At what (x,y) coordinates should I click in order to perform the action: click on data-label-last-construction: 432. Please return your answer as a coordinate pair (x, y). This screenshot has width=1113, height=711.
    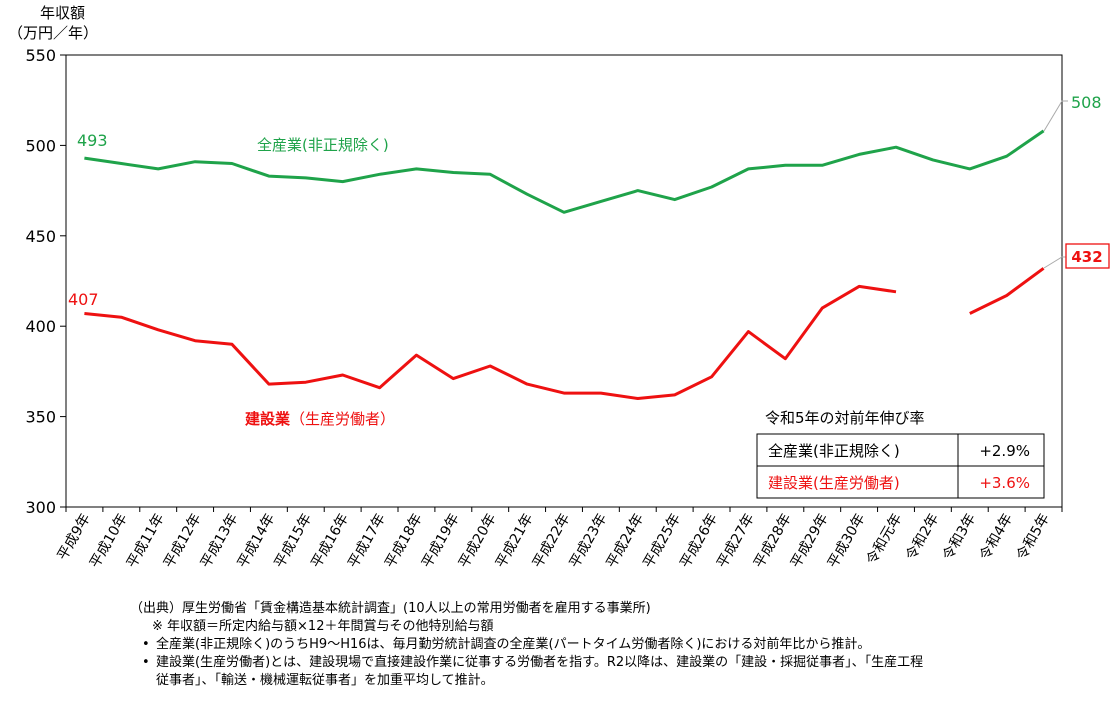
    Looking at the image, I should click on (1086, 257).